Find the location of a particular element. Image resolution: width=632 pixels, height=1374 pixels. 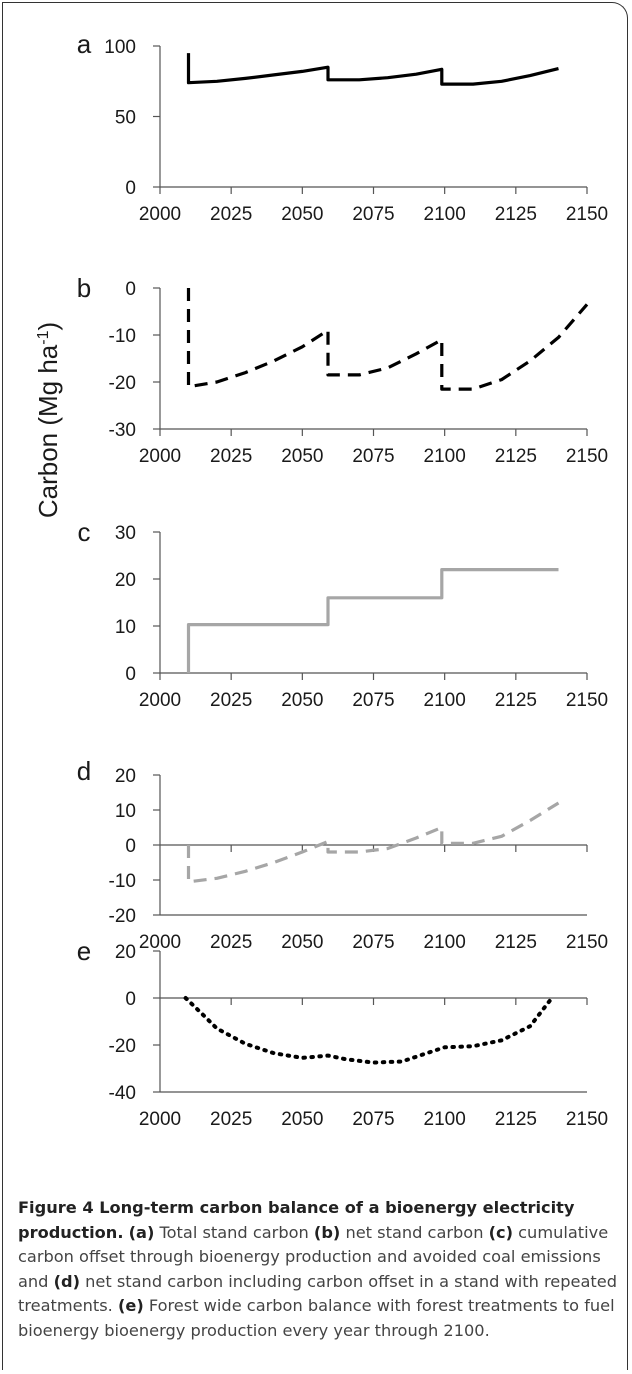

y-tick-label: 100 is located at coordinates (120, 47).